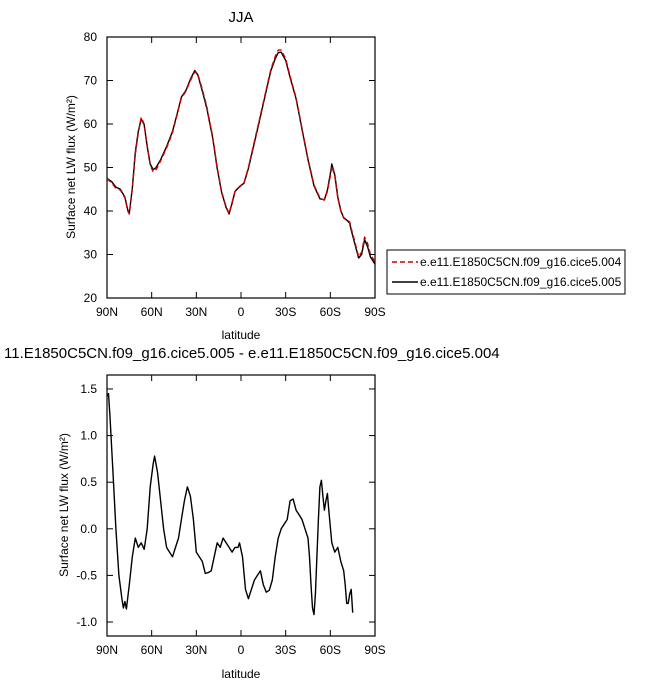  Describe the element at coordinates (86, 622) in the screenshot. I see `y-tick-label: -1.0` at that location.